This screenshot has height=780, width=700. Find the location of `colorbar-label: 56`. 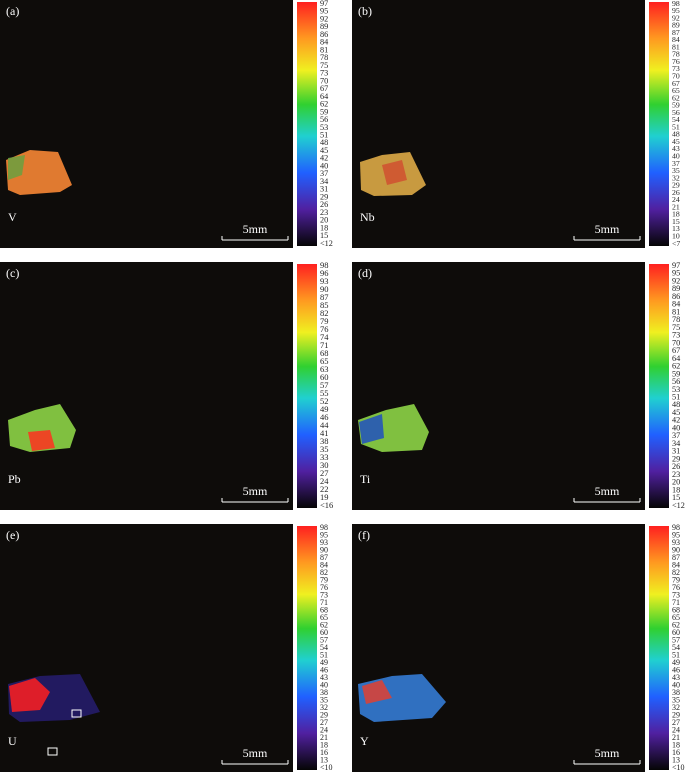

colorbar-label: 56 is located at coordinates (676, 381).